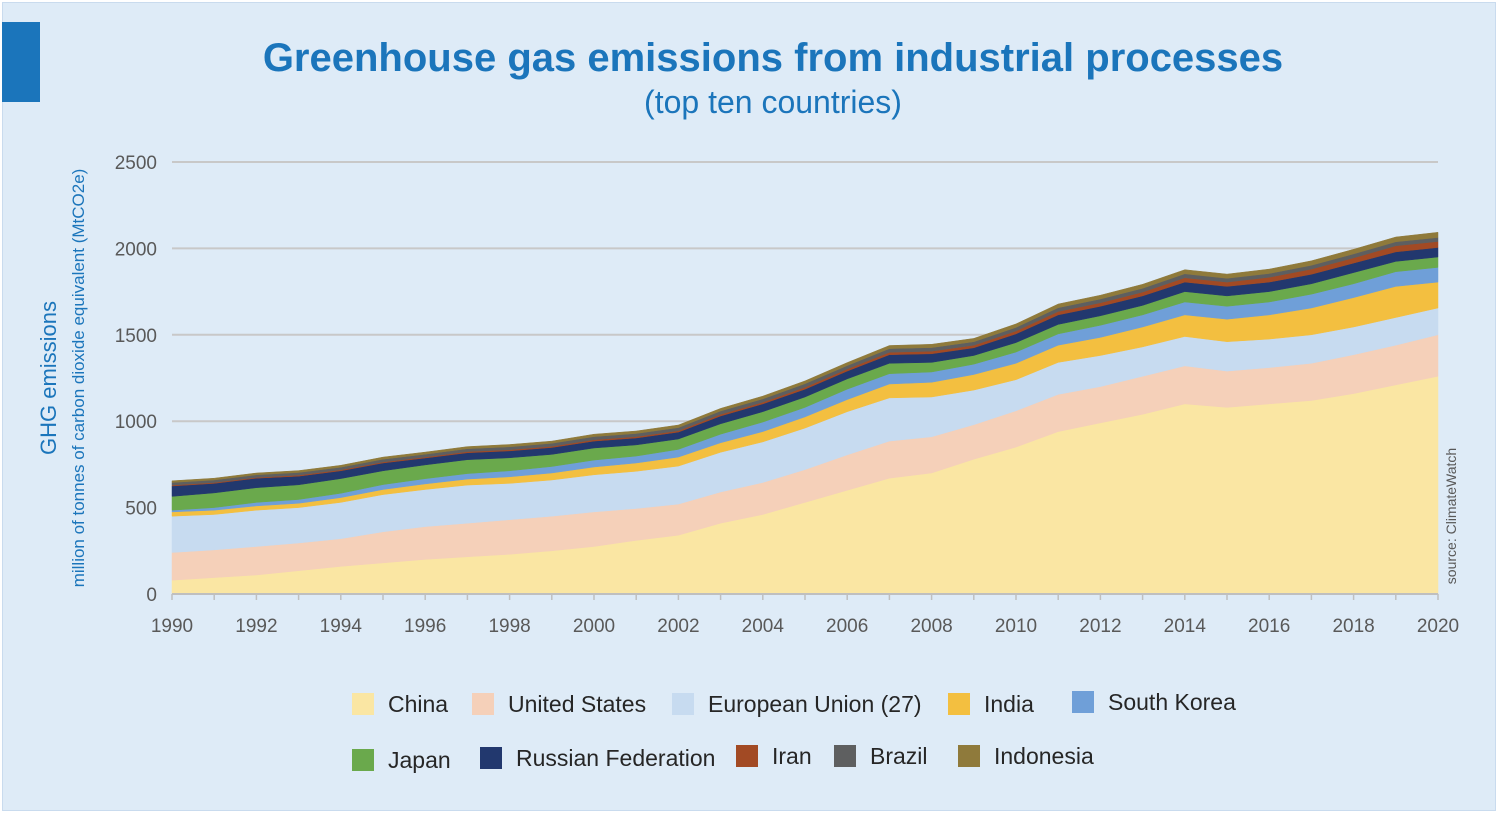  What do you see at coordinates (136, 379) in the screenshot?
I see `y-ticks: 0 500 1000 1500 2000 2500` at bounding box center [136, 379].